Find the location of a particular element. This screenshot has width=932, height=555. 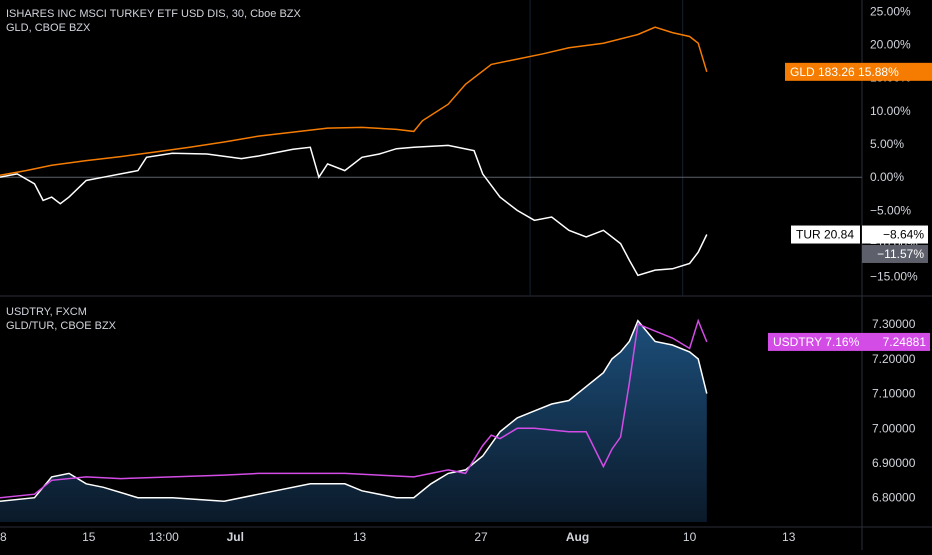

gld-badge-bg is located at coordinates (858, 71).